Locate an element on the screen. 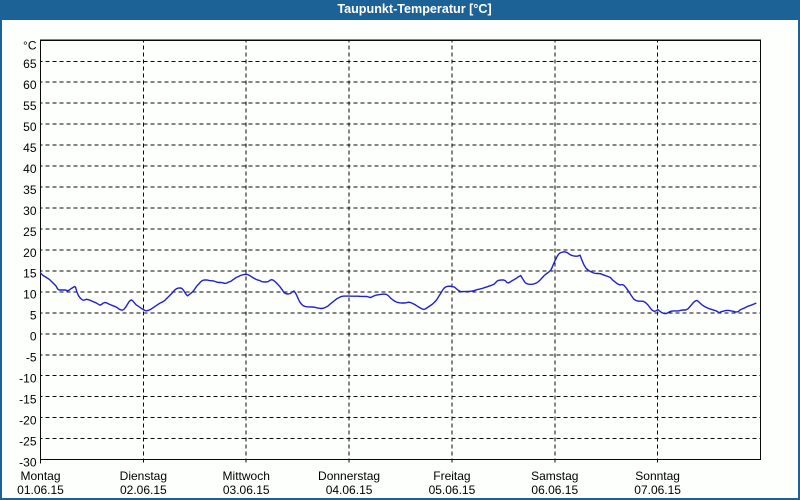  svg-text: -30 is located at coordinates (28, 462).